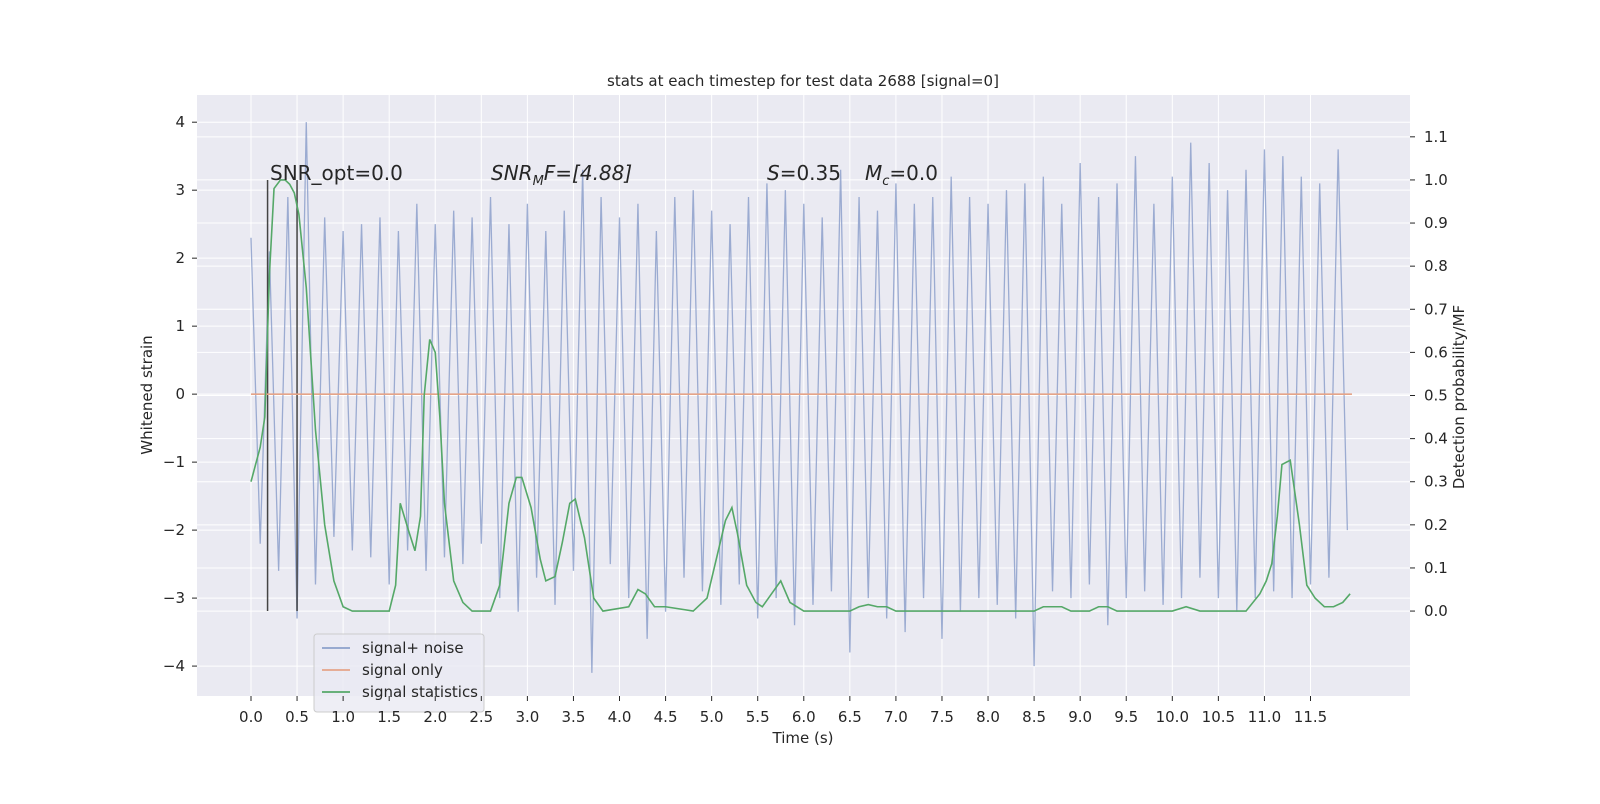  Describe the element at coordinates (1436, 223) in the screenshot. I see `y2-tick-label: 0.9` at that location.